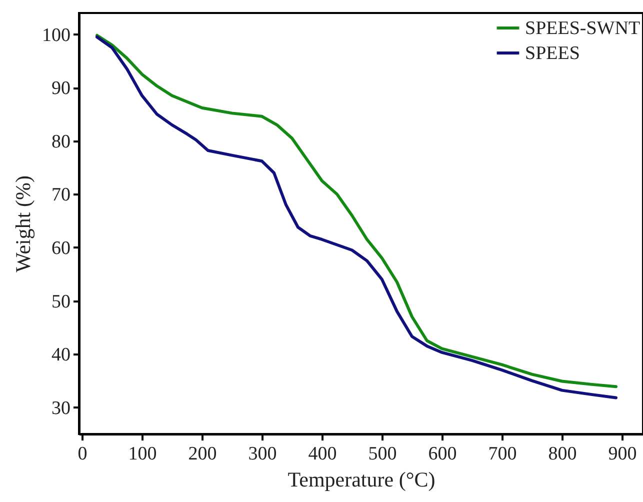 This screenshot has height=502, width=643. Describe the element at coordinates (61, 89) in the screenshot. I see `y-tick-label: 90` at that location.